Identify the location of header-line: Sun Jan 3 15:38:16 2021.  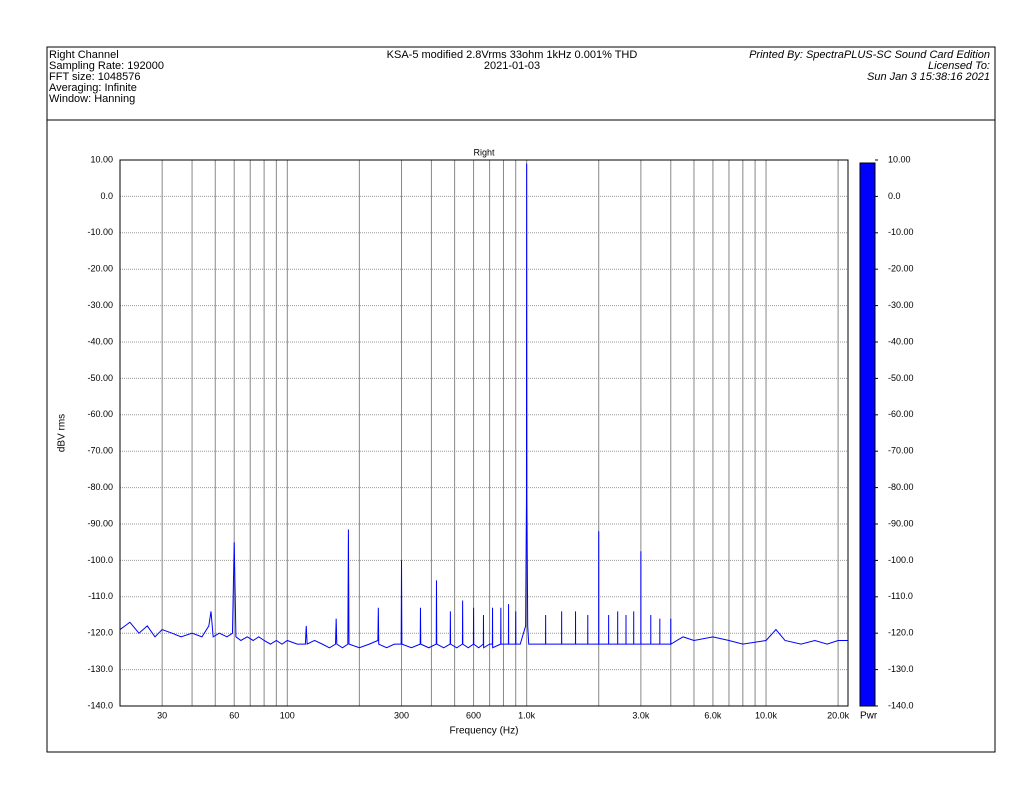
(928, 77).